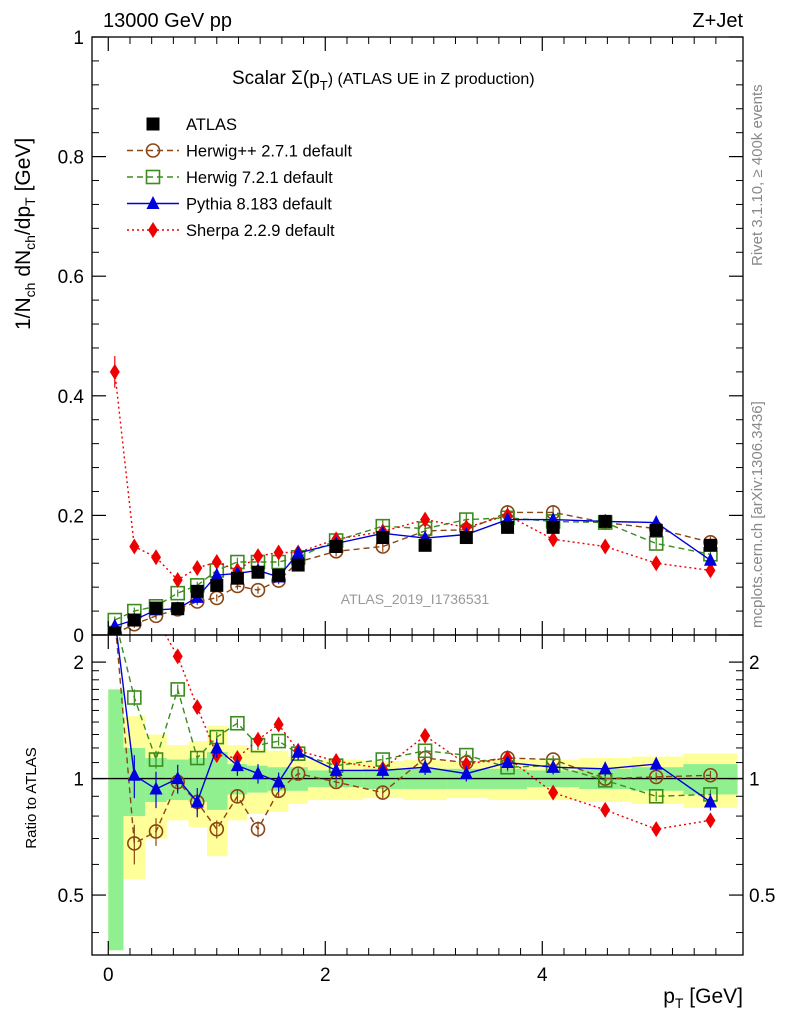 The width and height of the screenshot is (786, 1029). I want to click on legend-marker-pythia, so click(153, 202).